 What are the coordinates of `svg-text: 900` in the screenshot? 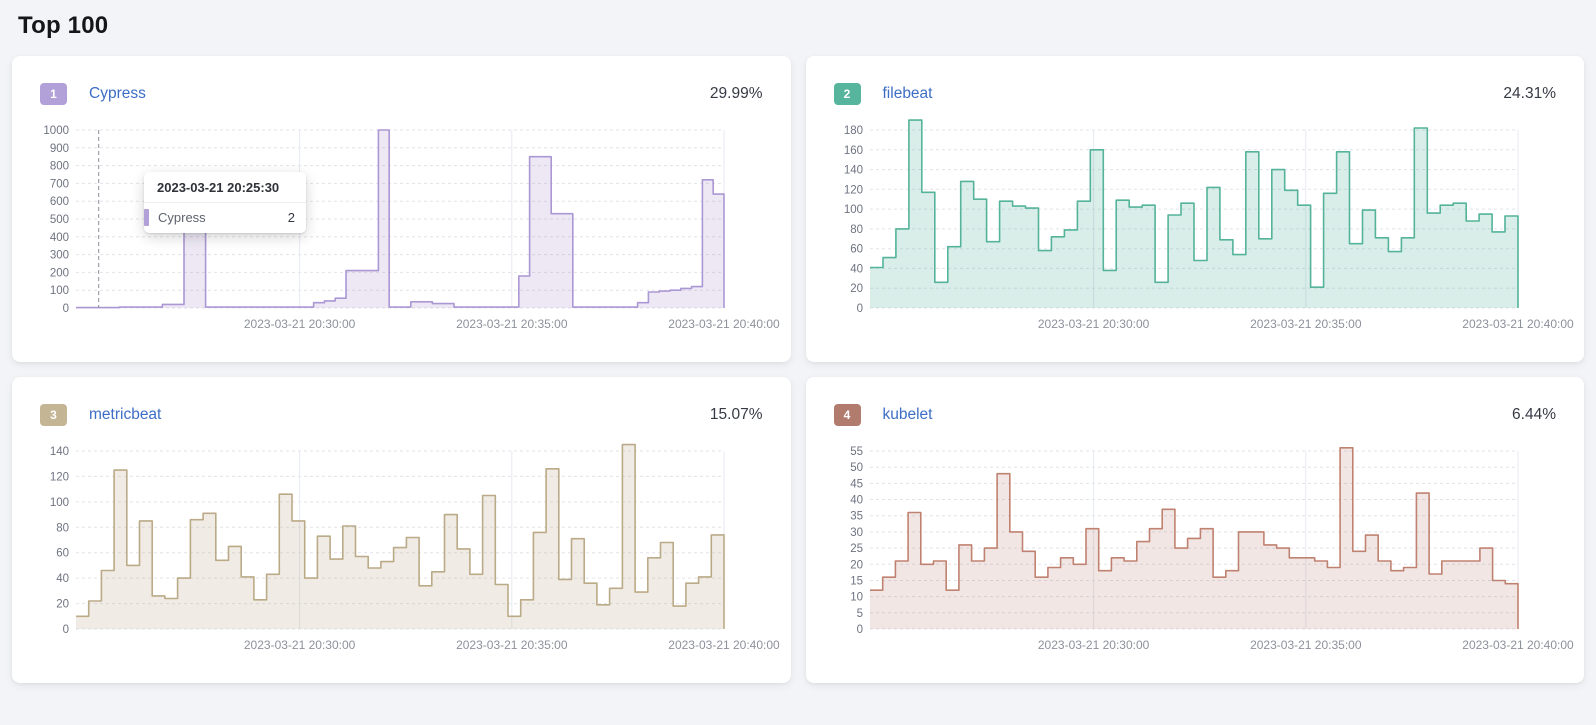 It's located at (59, 149).